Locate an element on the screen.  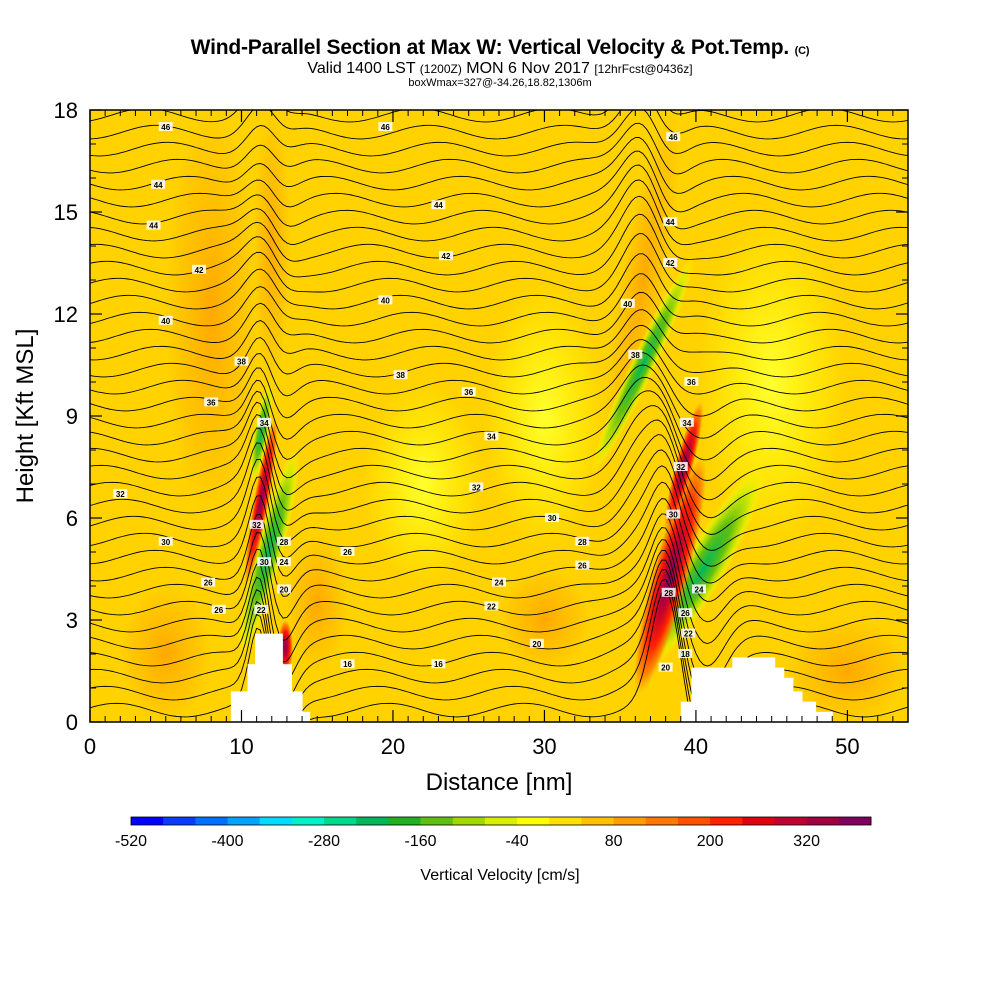
colorbar-tick-label: 80 is located at coordinates (614, 841).